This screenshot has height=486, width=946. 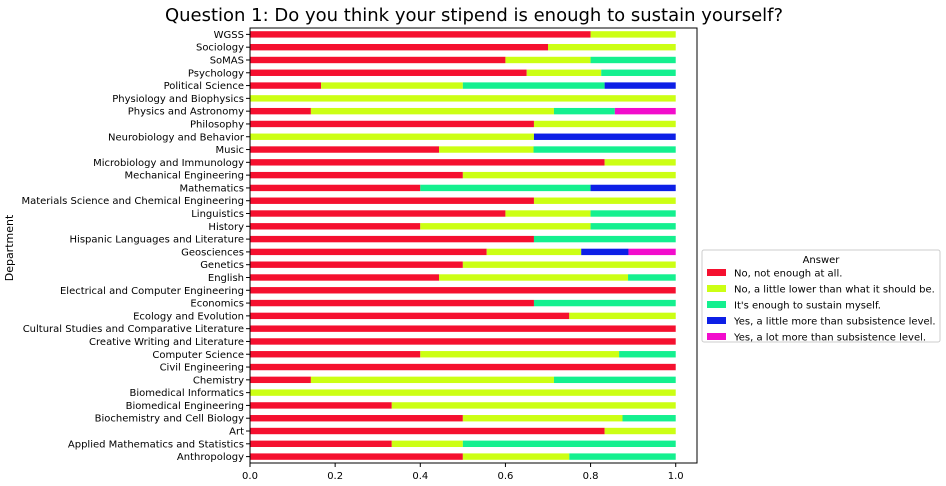 What do you see at coordinates (9, 247) in the screenshot?
I see `y-axis-label: Department` at bounding box center [9, 247].